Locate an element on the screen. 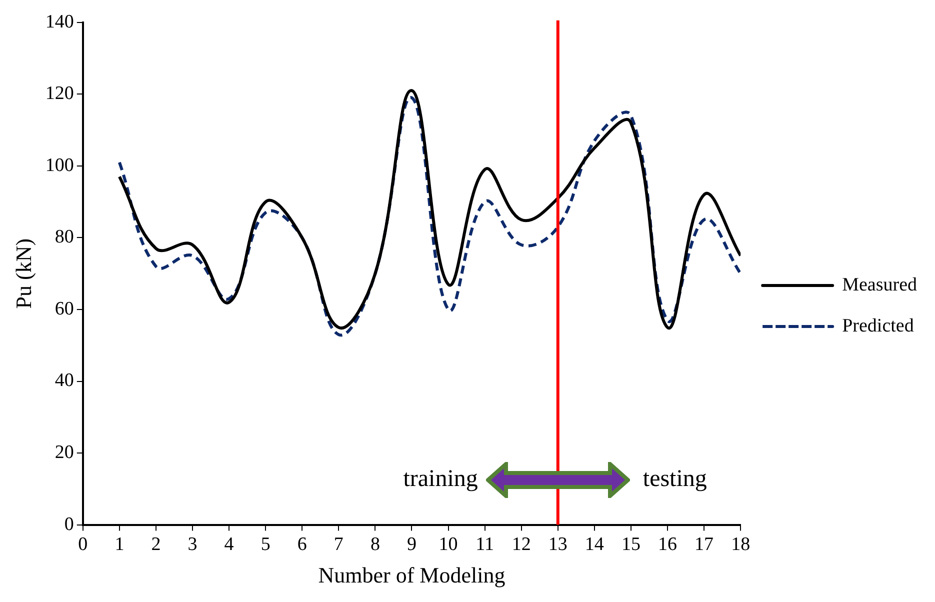 The width and height of the screenshot is (935, 602). y-tick-label: 20 is located at coordinates (64, 453).